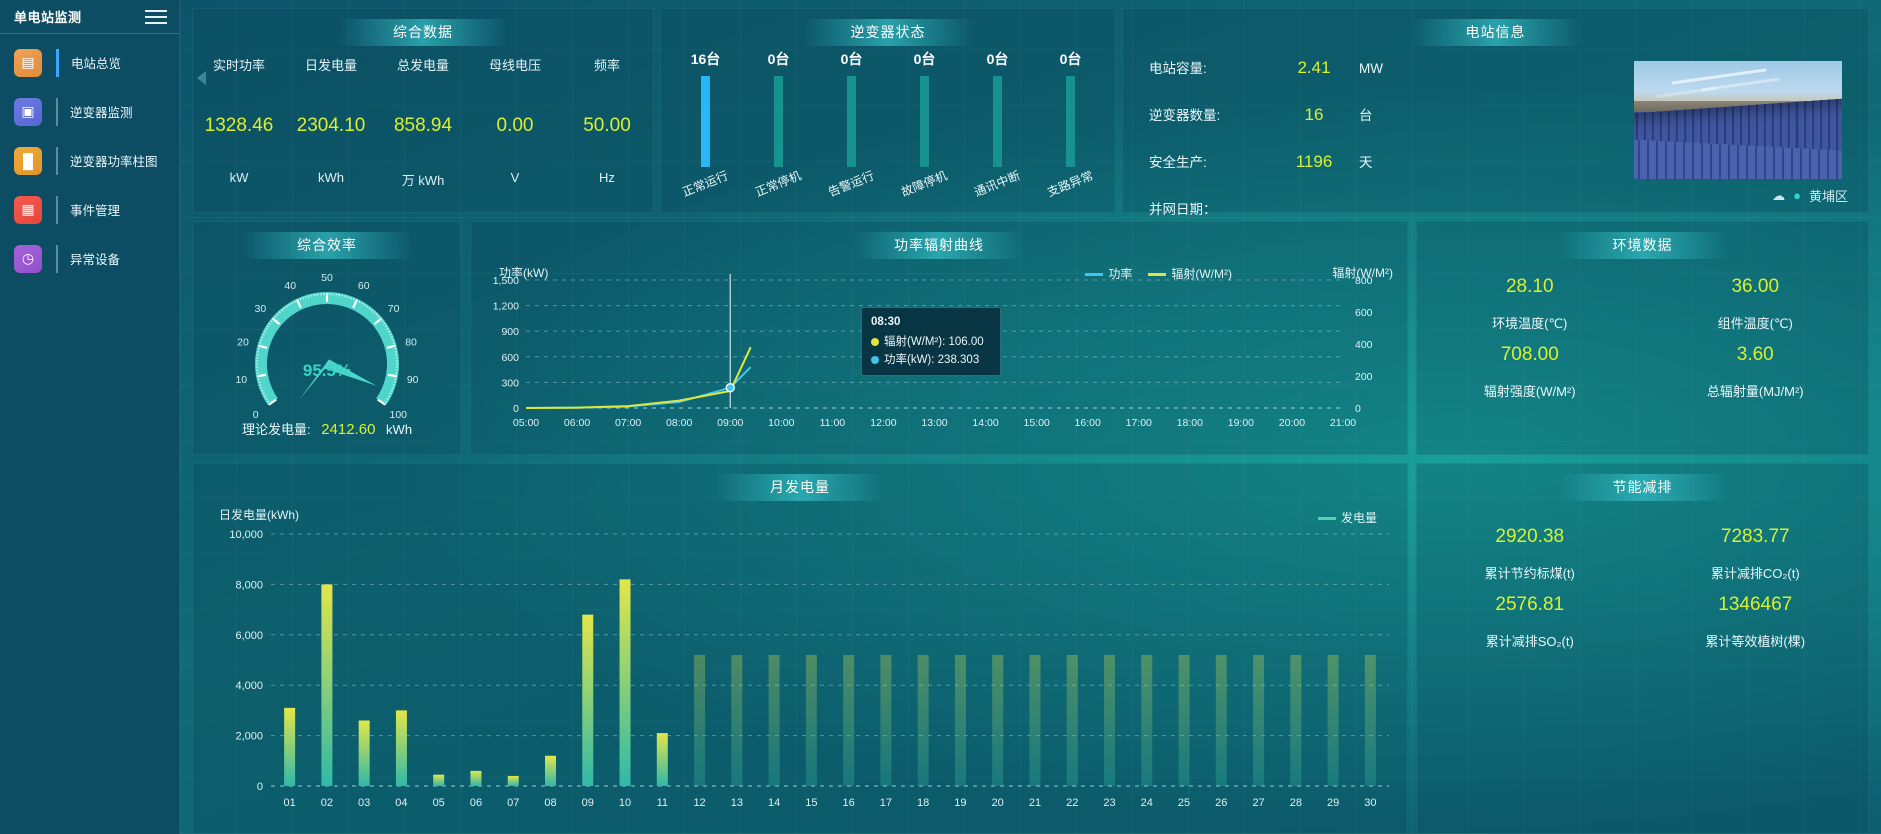 The image size is (1881, 834). I want to click on svg-text: 21:00, so click(1343, 423).